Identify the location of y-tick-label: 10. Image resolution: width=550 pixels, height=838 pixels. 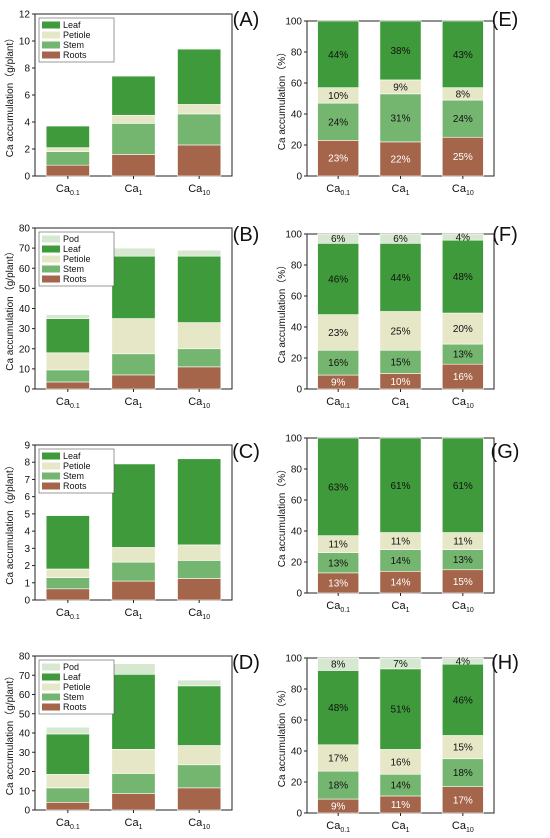
(25, 369).